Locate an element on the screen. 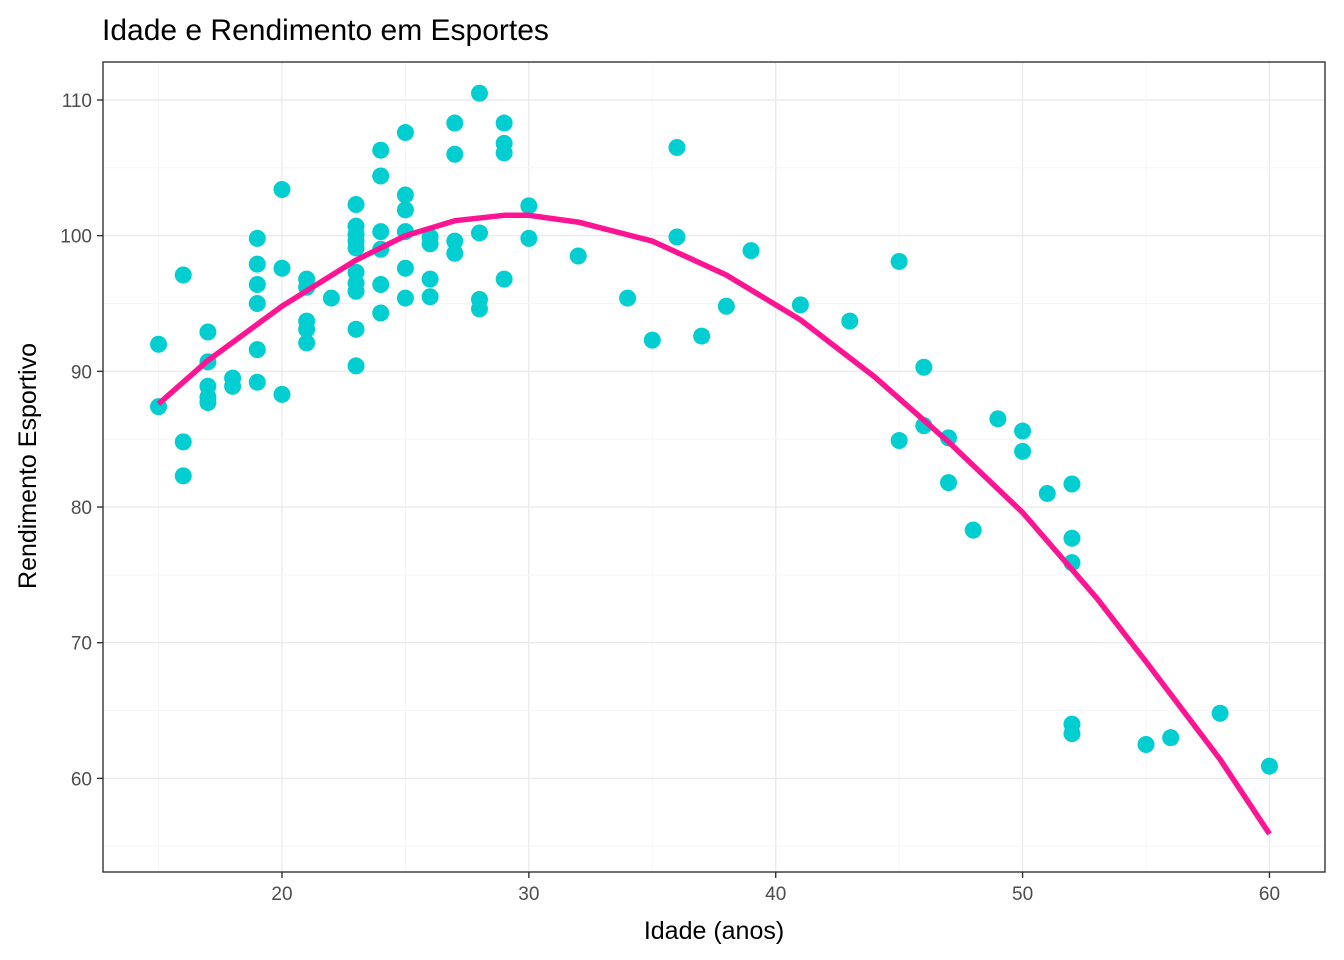 The width and height of the screenshot is (1344, 960). y-tick-label: 110 is located at coordinates (77, 101).